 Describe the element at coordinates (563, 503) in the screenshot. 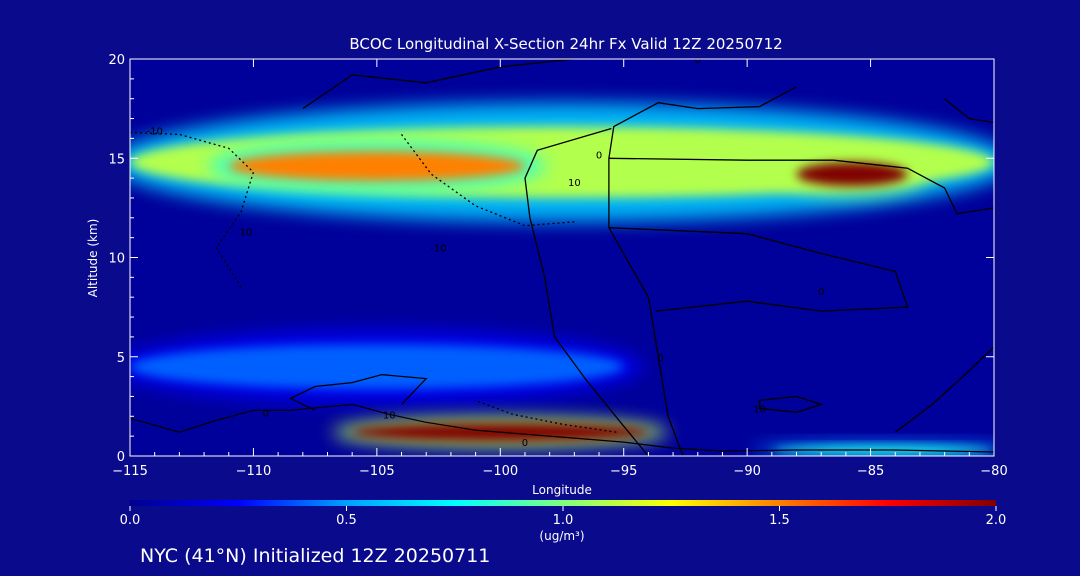

I see `colorbar-strip` at that location.